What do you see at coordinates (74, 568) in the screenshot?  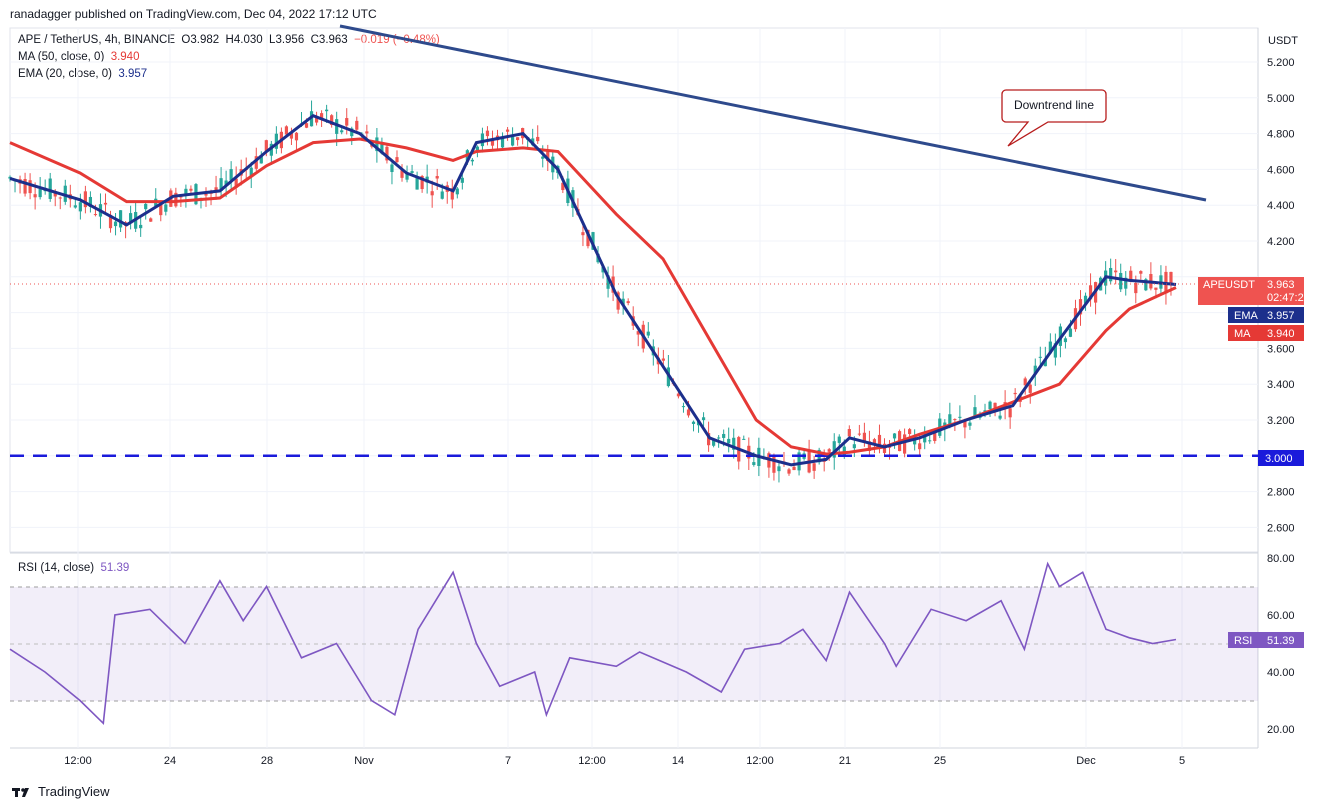 I see `rsi-legend: RSI (14, close) 51.39` at bounding box center [74, 568].